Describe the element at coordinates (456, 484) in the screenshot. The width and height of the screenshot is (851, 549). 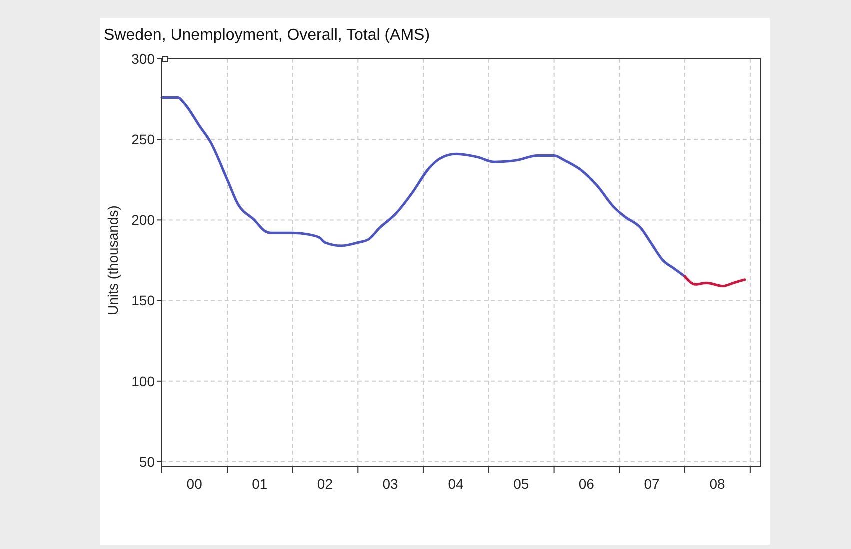
I see `x-tick-label: 04` at that location.